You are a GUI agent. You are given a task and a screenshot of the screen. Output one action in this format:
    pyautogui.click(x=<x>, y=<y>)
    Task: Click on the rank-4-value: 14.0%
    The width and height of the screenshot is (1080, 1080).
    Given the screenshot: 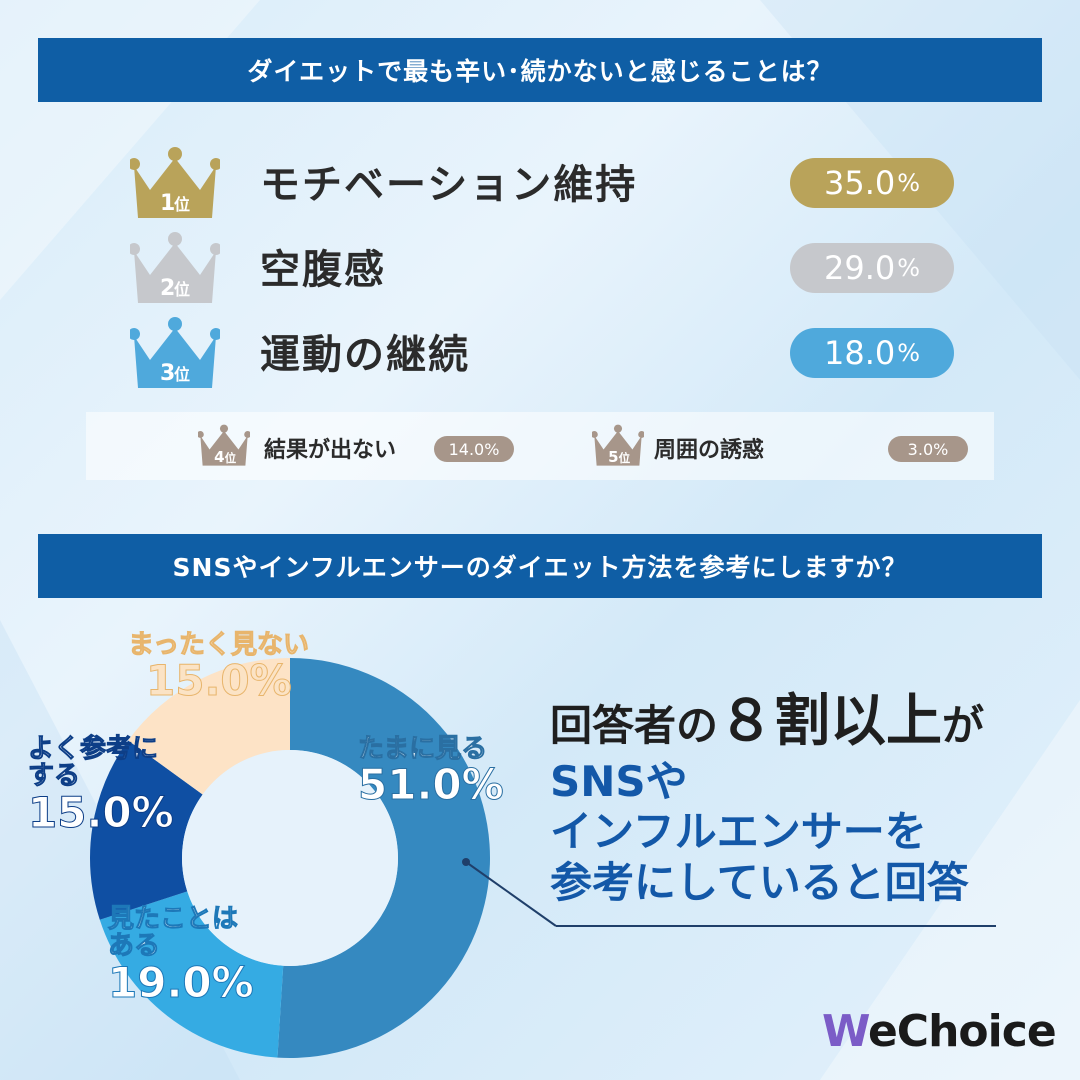 What is the action you would take?
    pyautogui.click(x=474, y=449)
    